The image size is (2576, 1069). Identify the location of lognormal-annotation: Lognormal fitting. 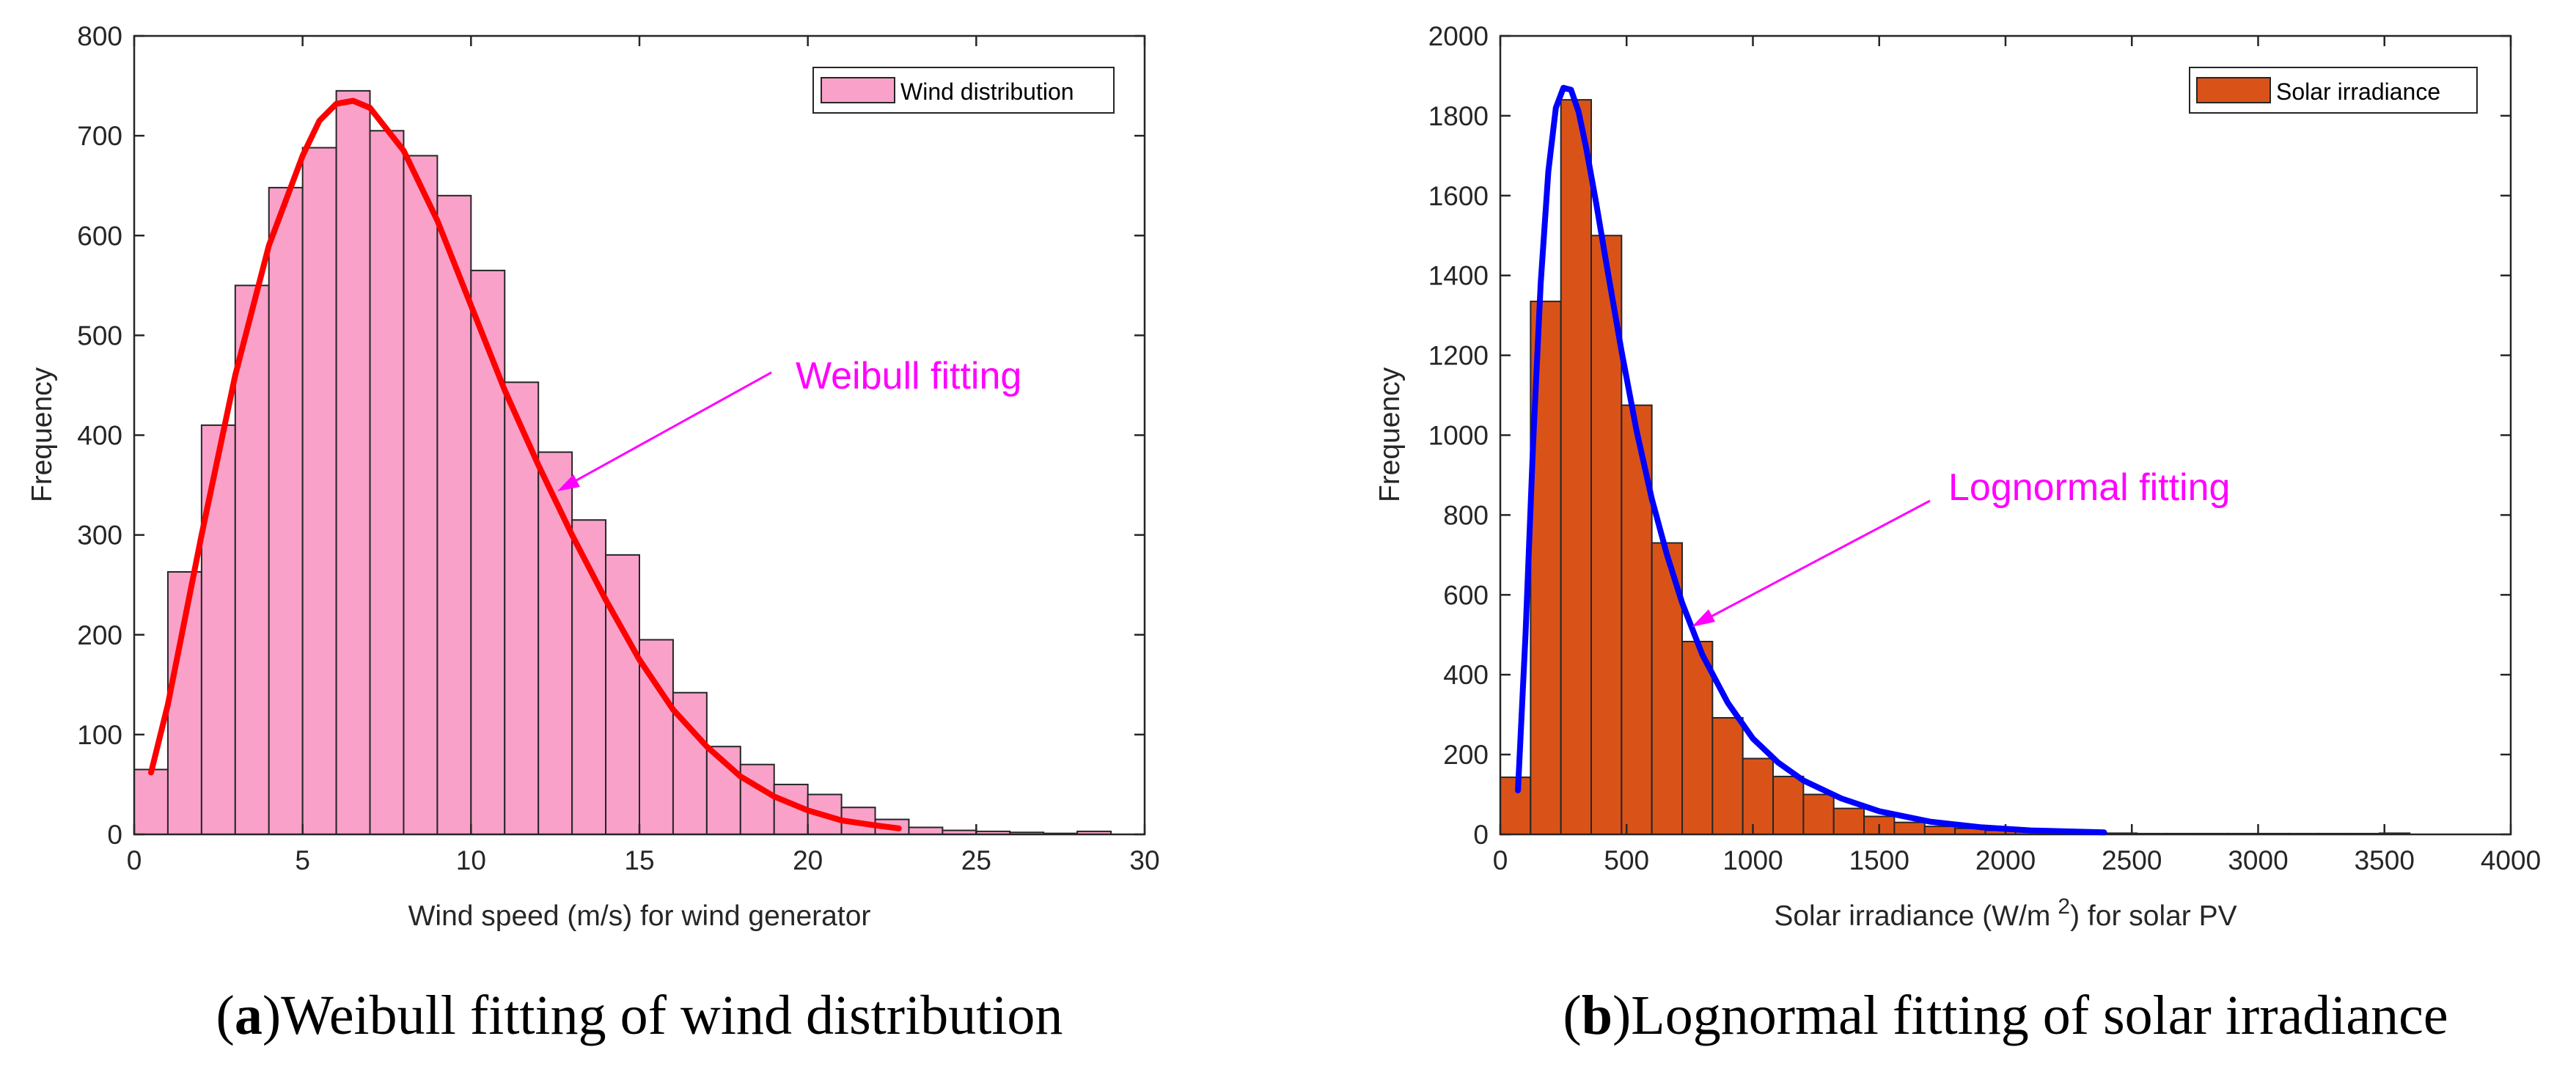
(1961, 546).